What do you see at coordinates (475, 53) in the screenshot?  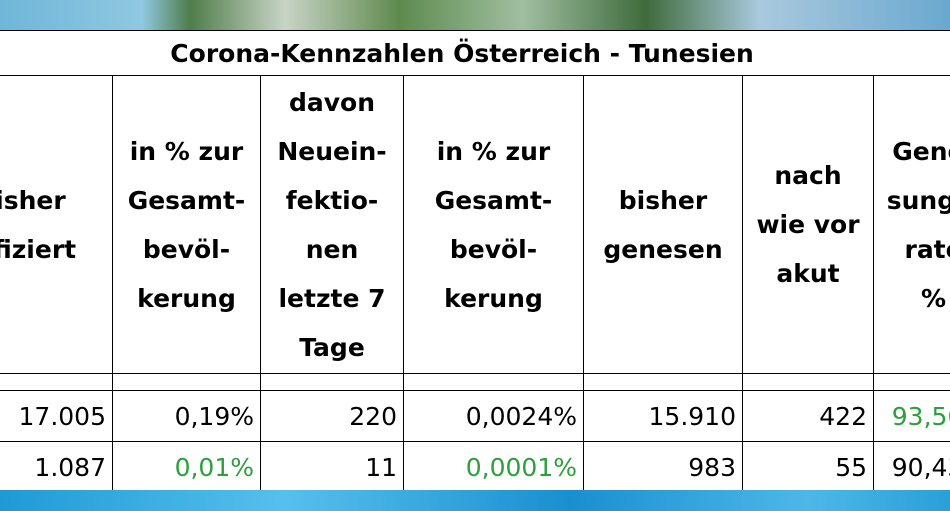 I see `table-title: Corona-Kennzahlen Österreich - Tunesien` at bounding box center [475, 53].